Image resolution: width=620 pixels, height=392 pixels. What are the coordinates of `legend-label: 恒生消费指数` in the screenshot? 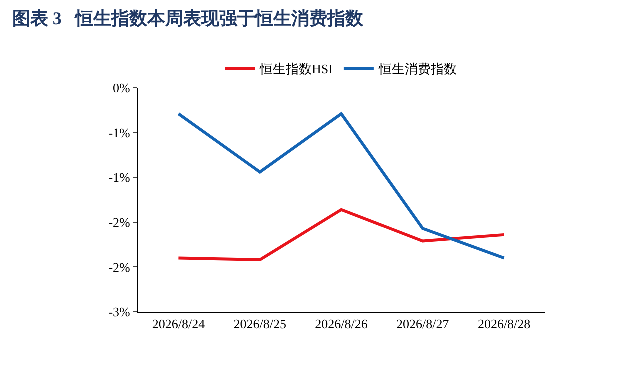 It's located at (417, 69).